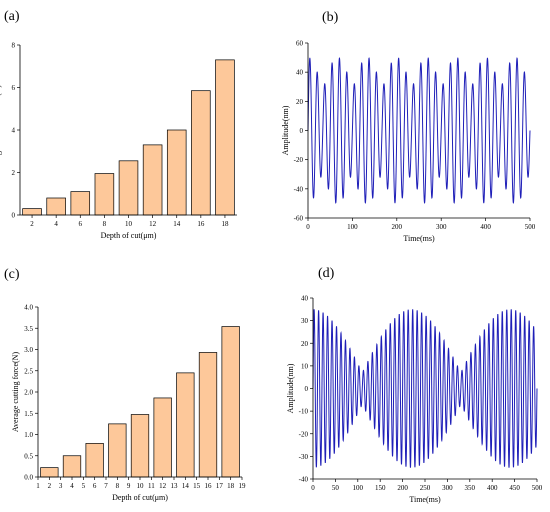 Image resolution: width=550 pixels, height=512 pixels. What do you see at coordinates (220, 486) in the screenshot?
I see `chart-2-xtick-label: 17` at bounding box center [220, 486].